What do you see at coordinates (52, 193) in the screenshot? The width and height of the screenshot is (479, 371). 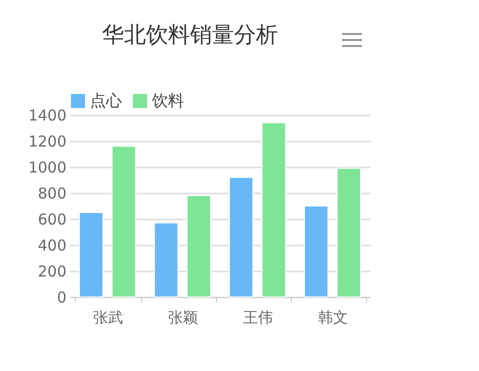 I see `y-tick-label: 800` at bounding box center [52, 193].